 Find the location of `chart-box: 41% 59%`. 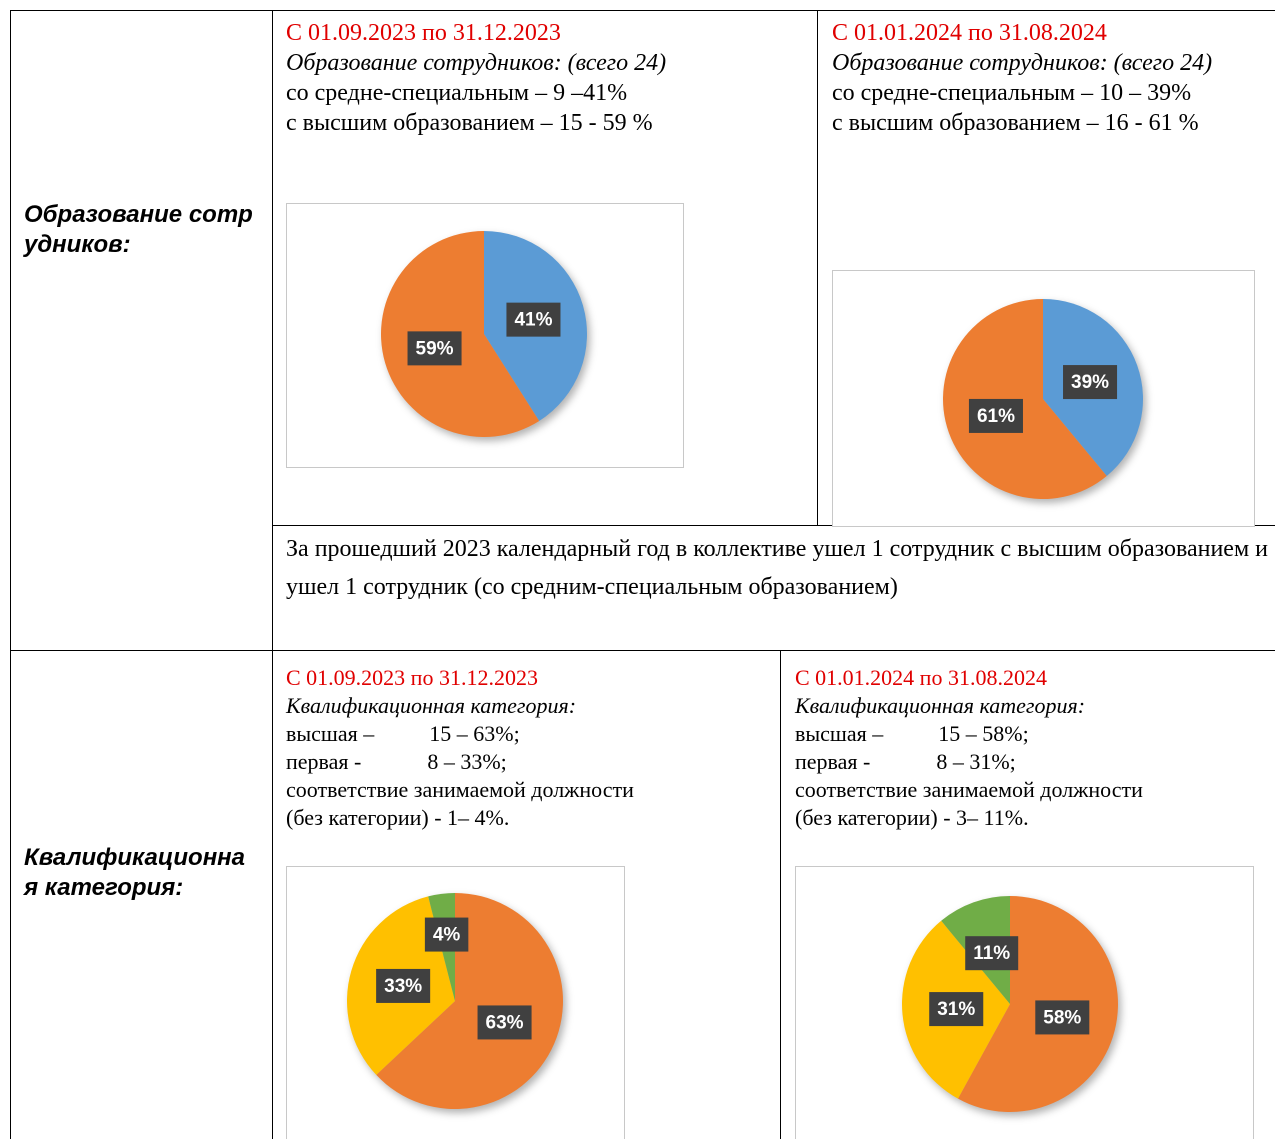

chart-box: 41% 59% is located at coordinates (485, 335).